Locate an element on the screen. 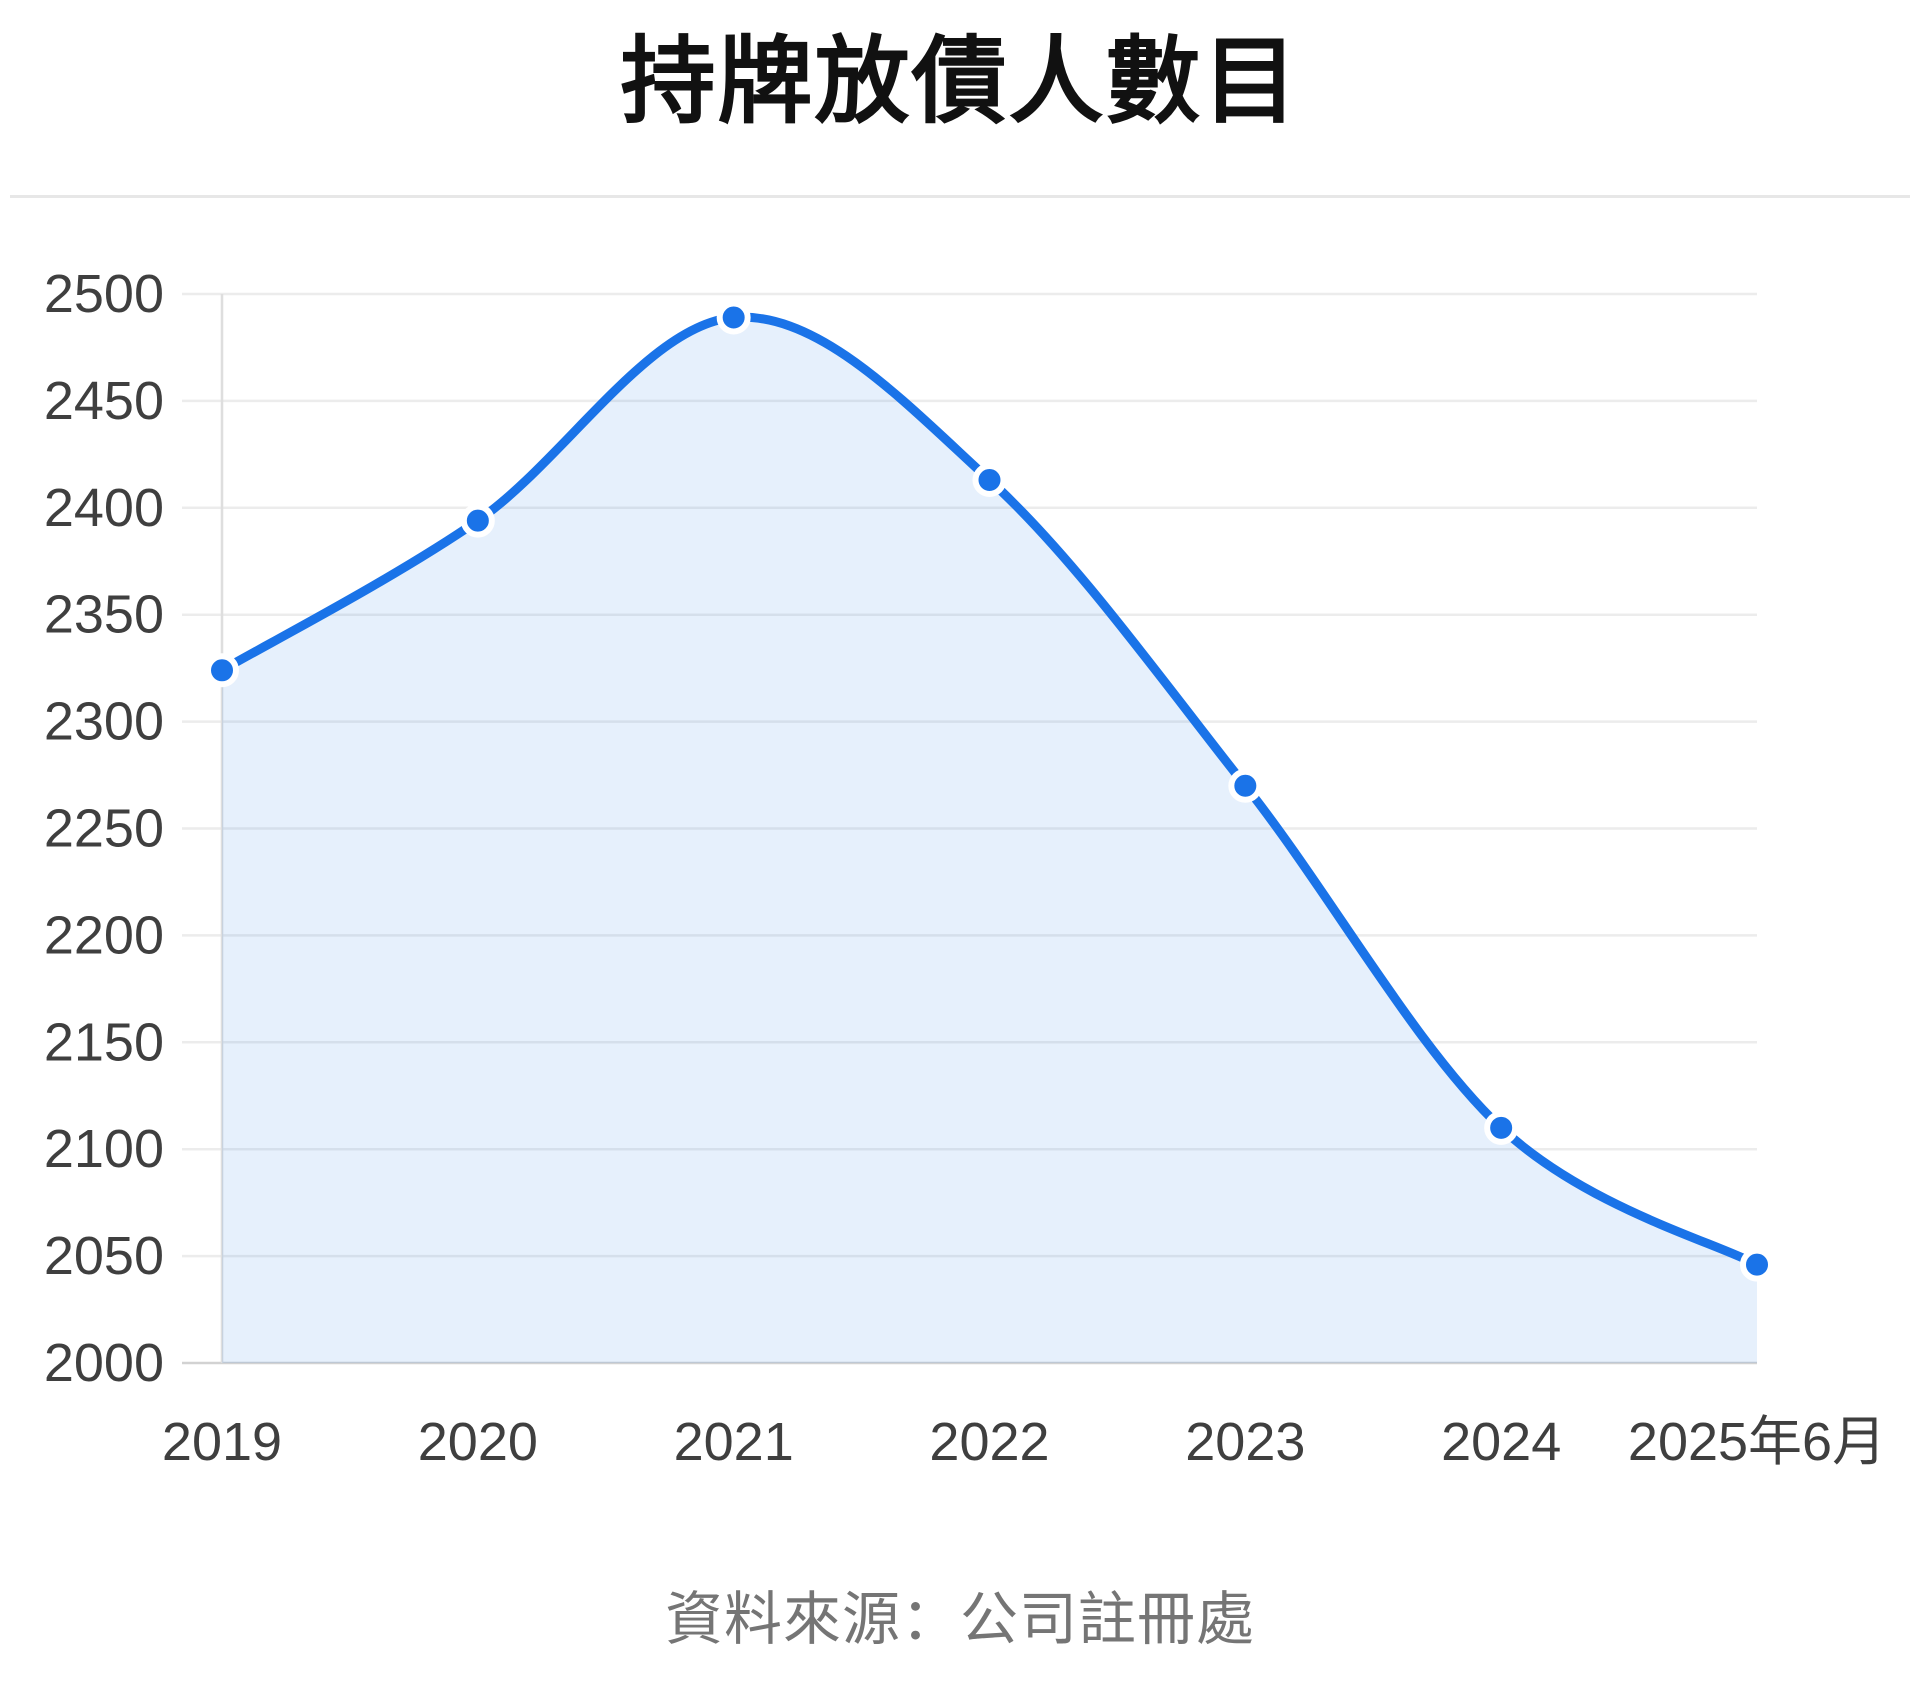  x-tick-label: 2019 is located at coordinates (222, 1442).